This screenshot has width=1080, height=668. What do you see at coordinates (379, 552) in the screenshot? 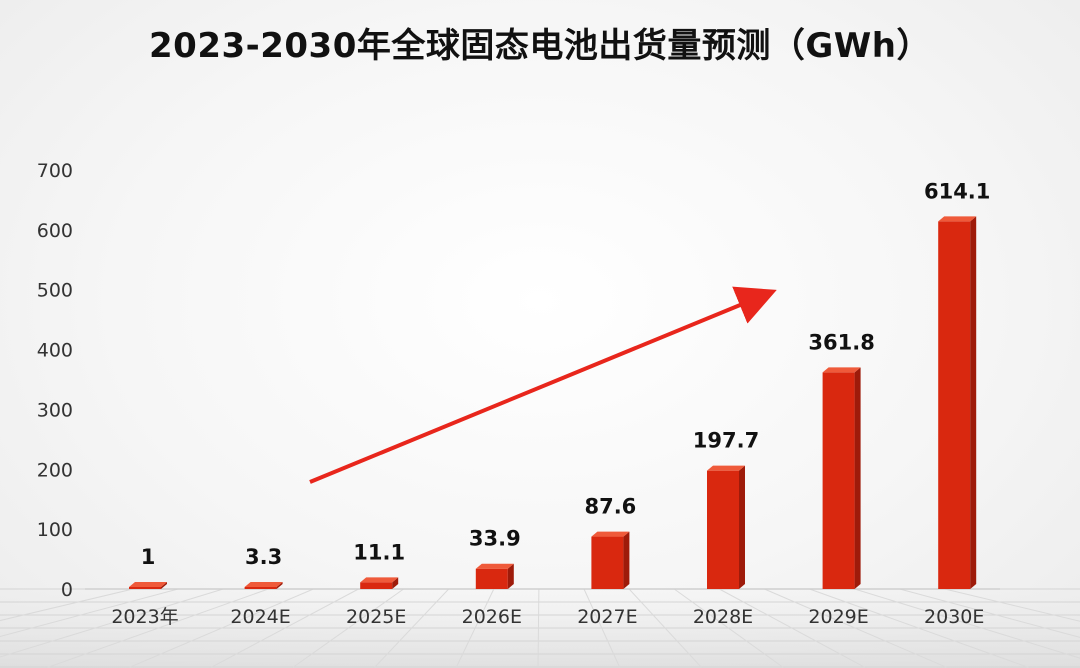
I see `data-label: 11.1` at bounding box center [379, 552].